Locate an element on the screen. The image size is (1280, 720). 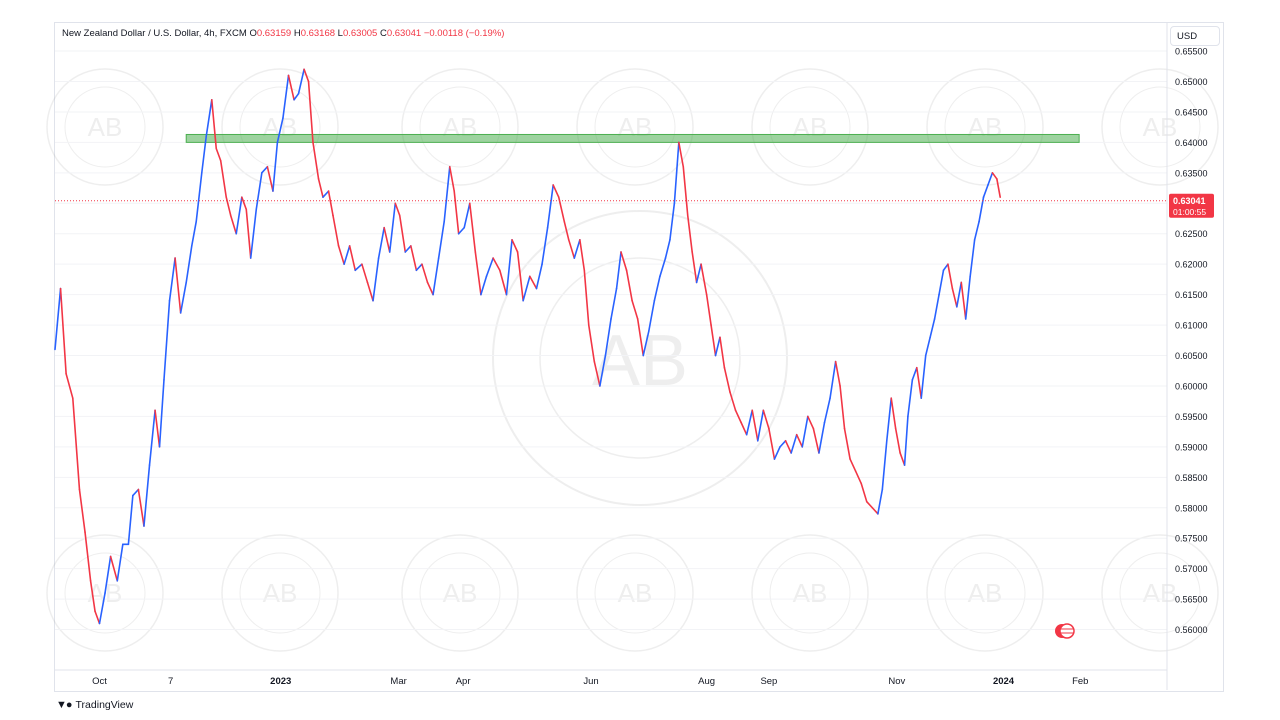
tradingview-brand: TradingView is located at coordinates (104, 705).